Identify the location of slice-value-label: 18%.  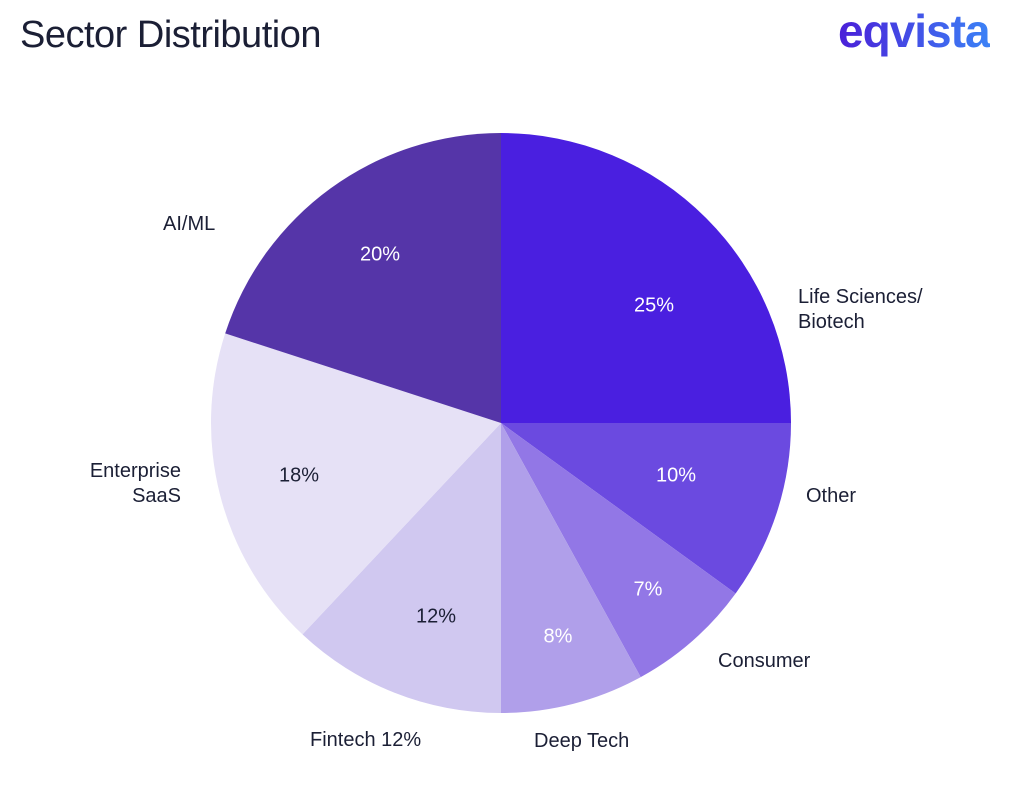
(299, 475).